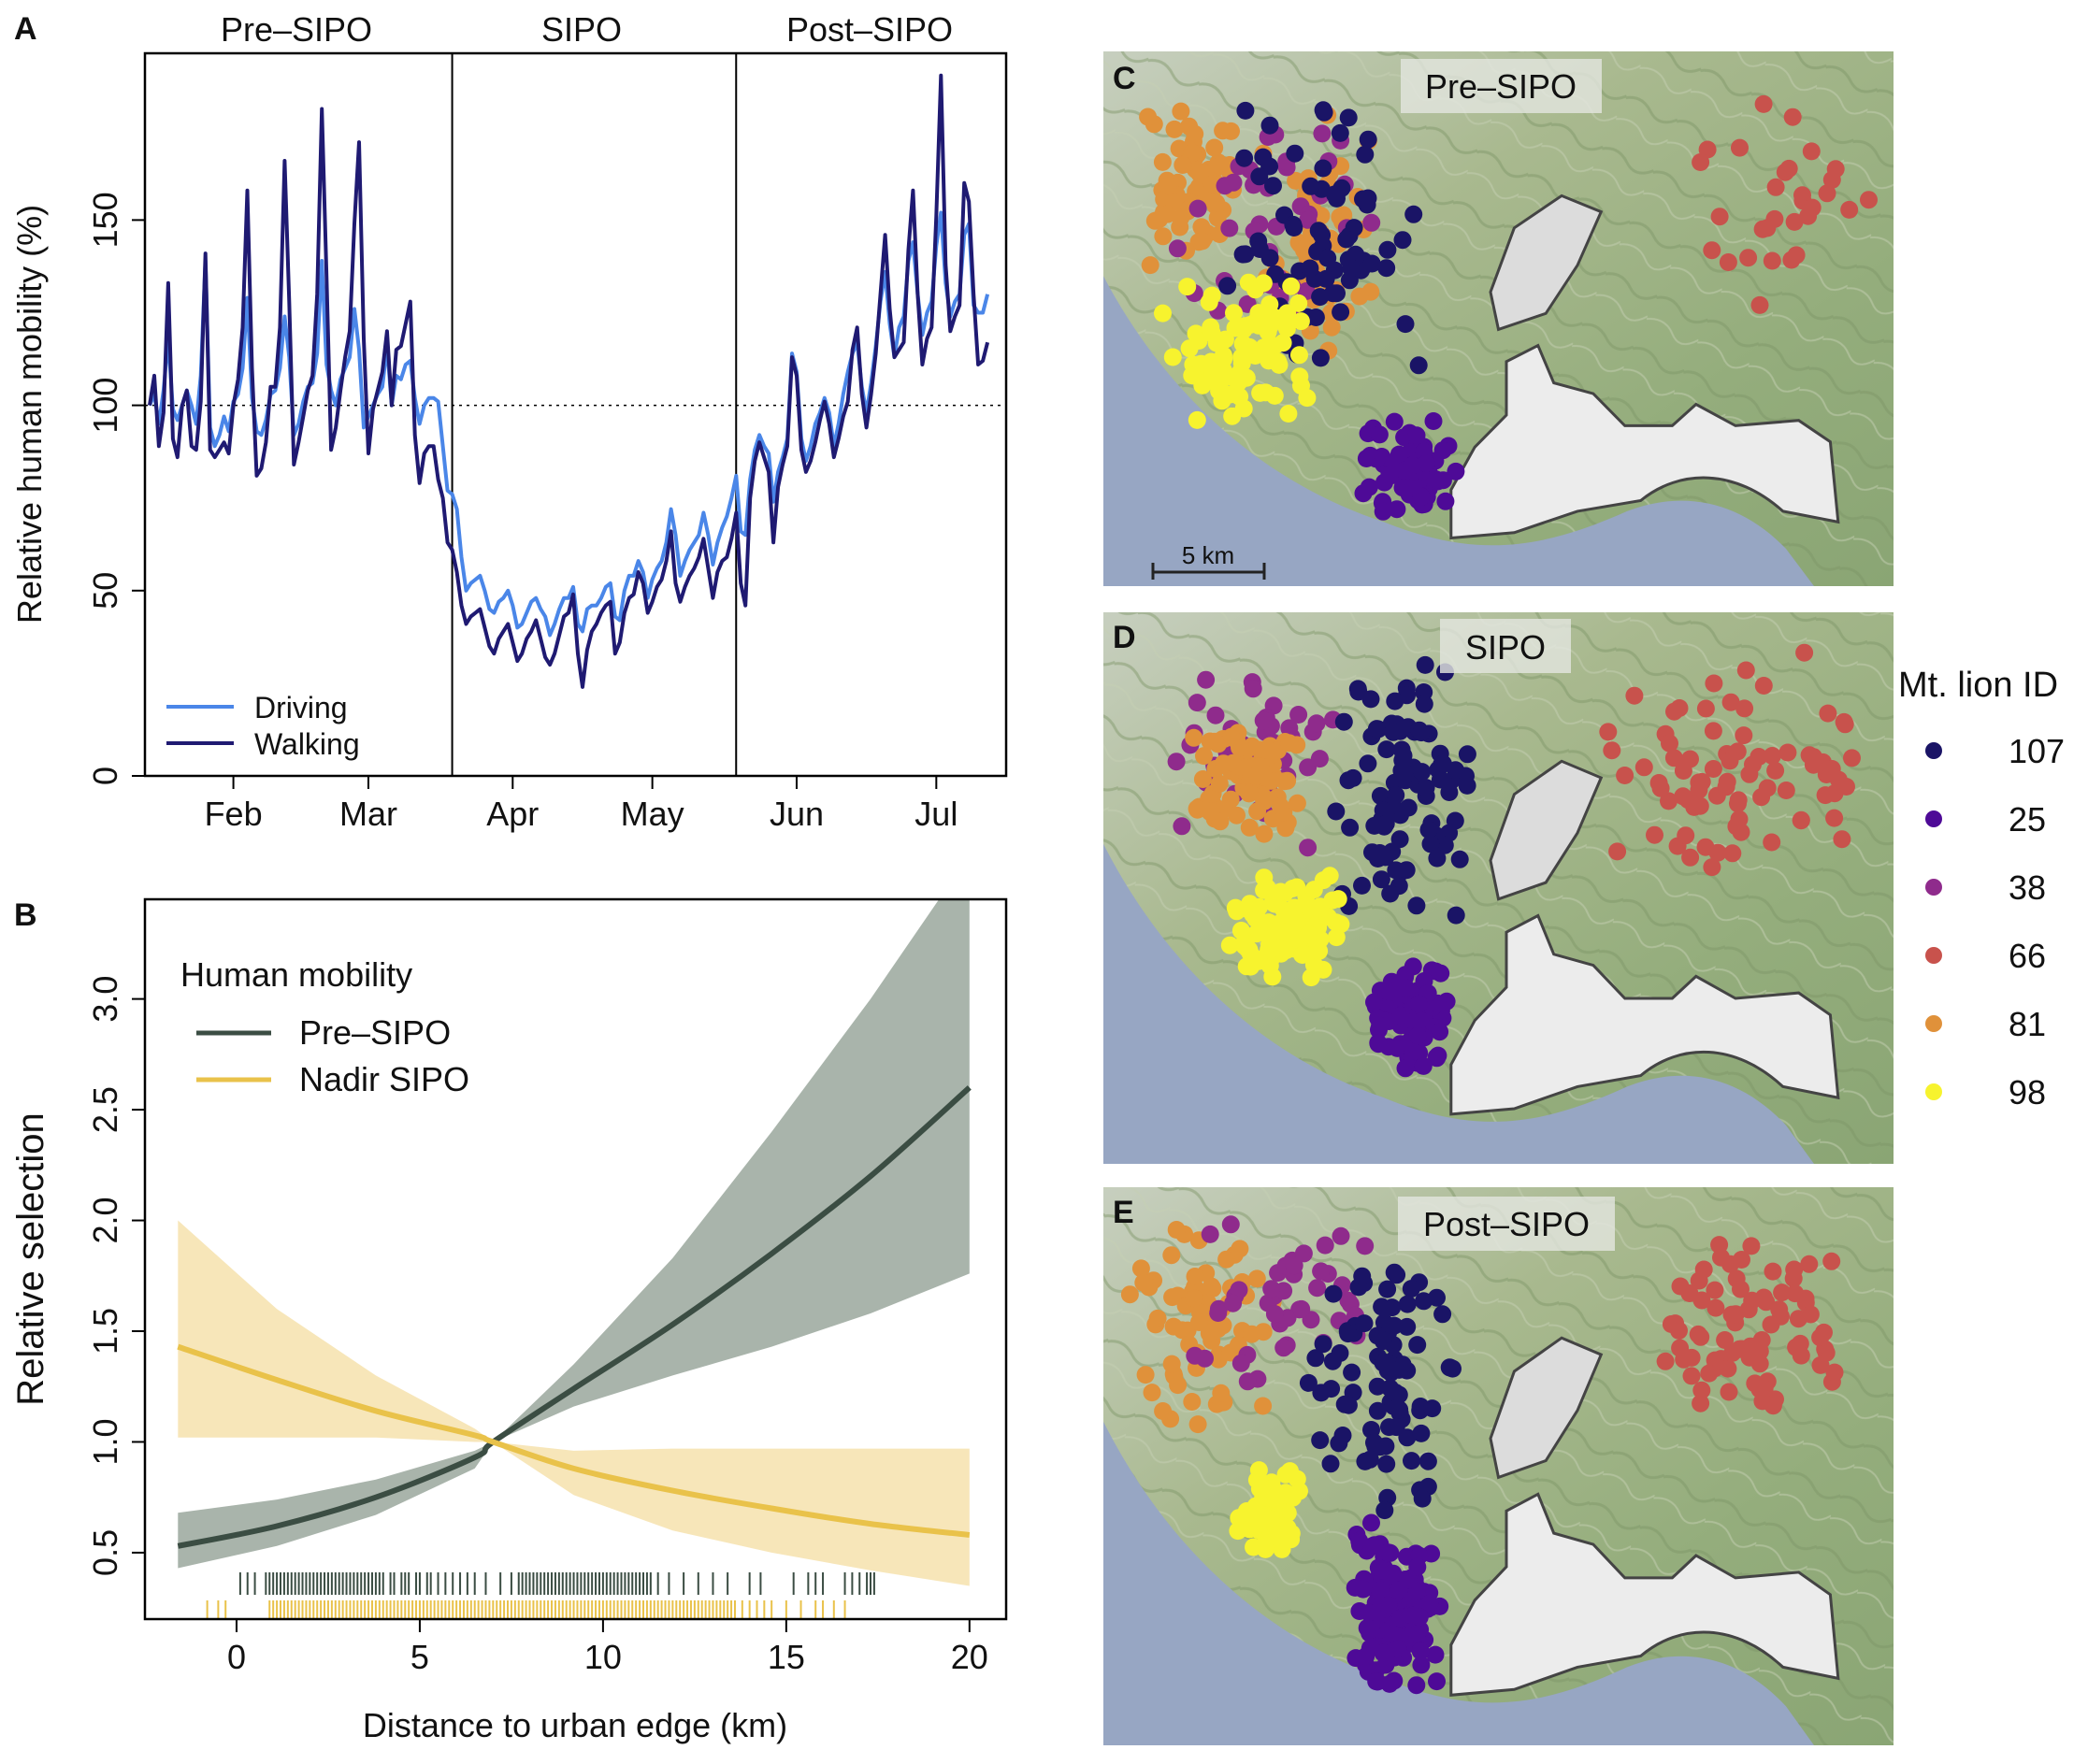 This screenshot has width=2088, height=1764. I want to click on ci-band-nadir-sipo, so click(574, 1403).